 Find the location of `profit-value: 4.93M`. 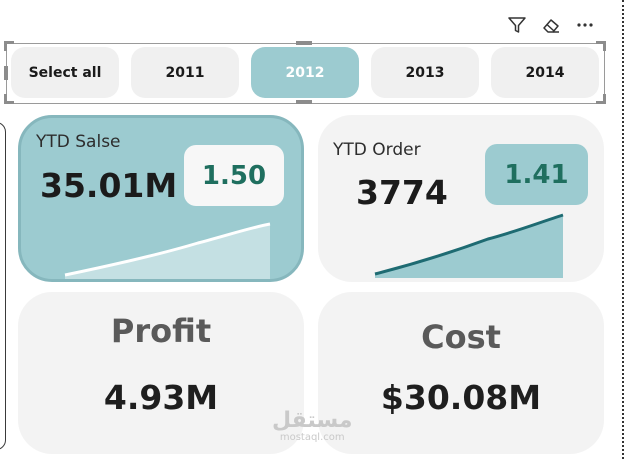

profit-value: 4.93M is located at coordinates (161, 397).